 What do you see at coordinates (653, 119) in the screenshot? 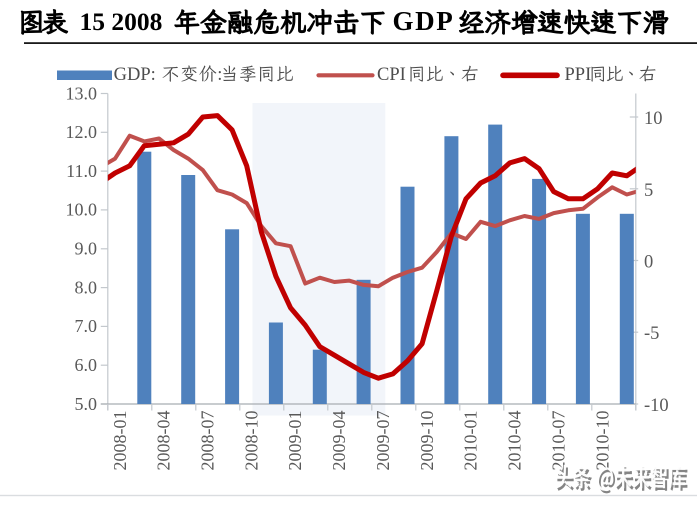
I see `svg-text: 10` at bounding box center [653, 119].